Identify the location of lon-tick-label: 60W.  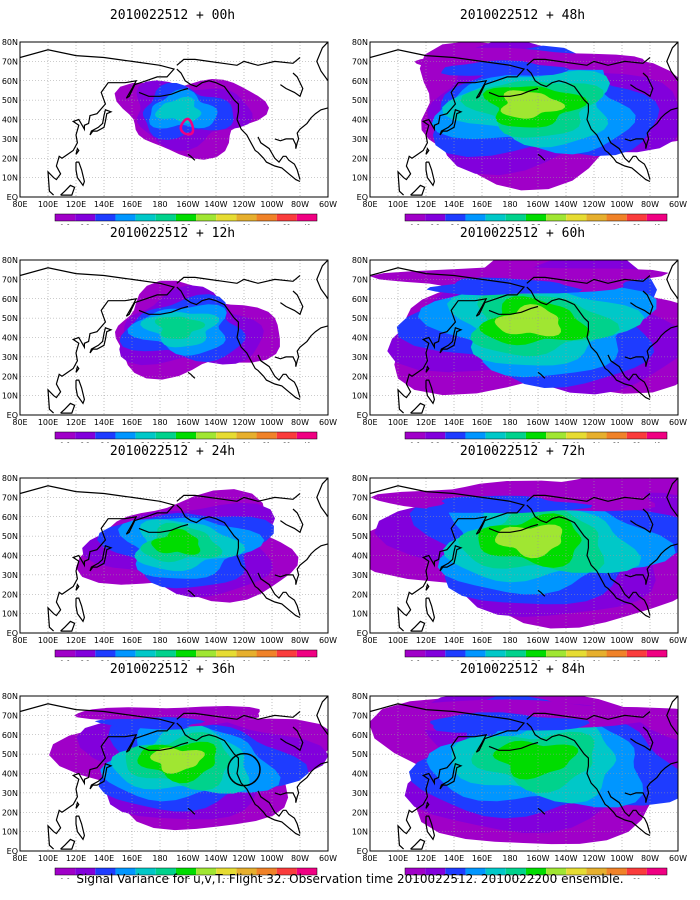
(678, 204).